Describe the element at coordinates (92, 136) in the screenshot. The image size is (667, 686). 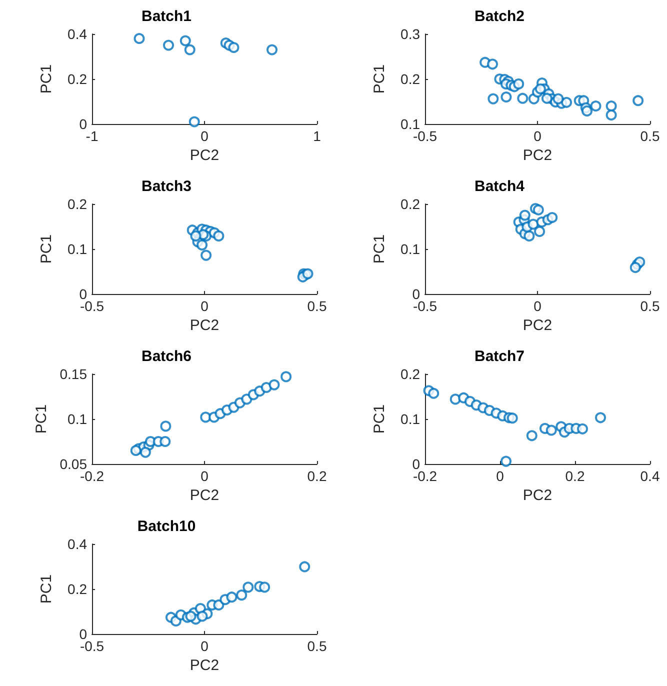
I see `x-tick-label: -1` at that location.